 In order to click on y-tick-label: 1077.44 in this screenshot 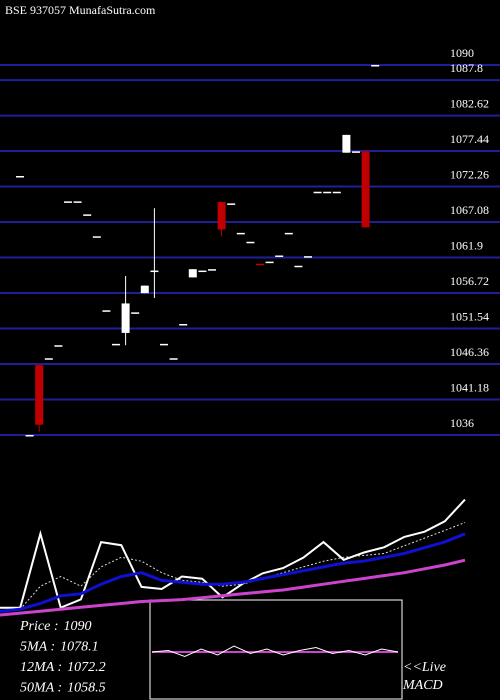, I will do `click(469, 139)`.